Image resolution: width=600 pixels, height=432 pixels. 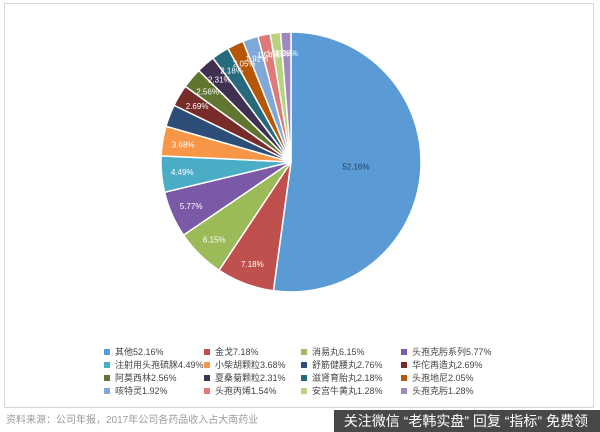 I want to click on legend-item-14: 头孢丙烯1.54%, so click(x=252, y=390).